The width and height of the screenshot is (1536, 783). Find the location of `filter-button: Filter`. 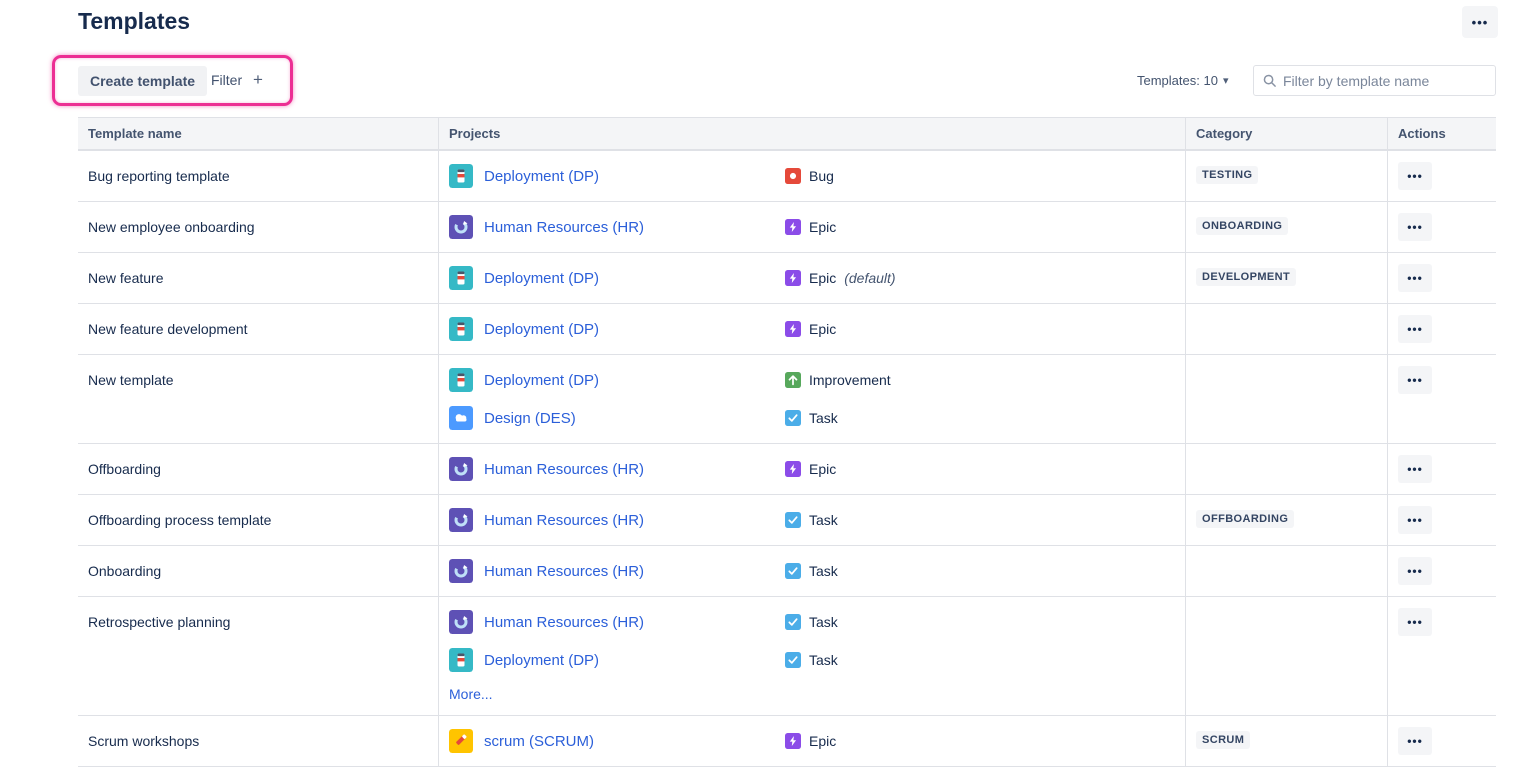

filter-button: Filter is located at coordinates (227, 80).